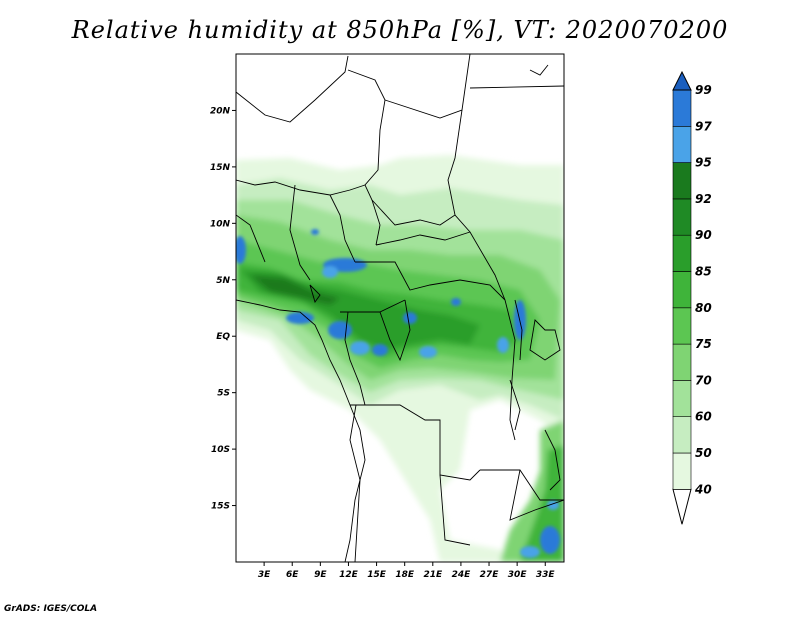  I want to click on colorbar-label: 99, so click(703, 90).